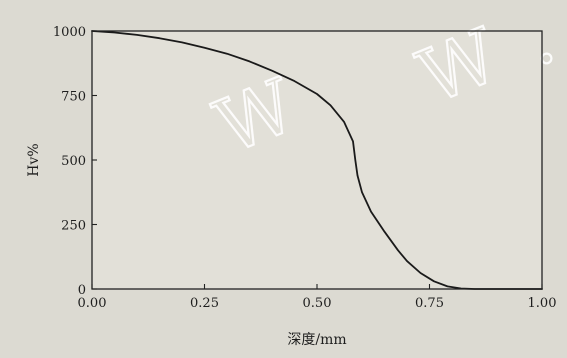 This screenshot has height=358, width=567. Describe the element at coordinates (69, 32) in the screenshot. I see `y-tick-label: 1000` at that location.